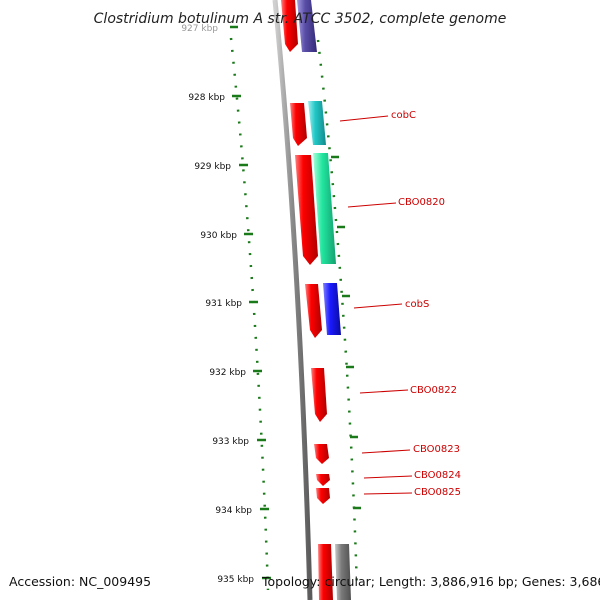 This screenshot has width=600, height=600. What do you see at coordinates (233, 511) in the screenshot?
I see `tick-label: 934 kbp` at bounding box center [233, 511].